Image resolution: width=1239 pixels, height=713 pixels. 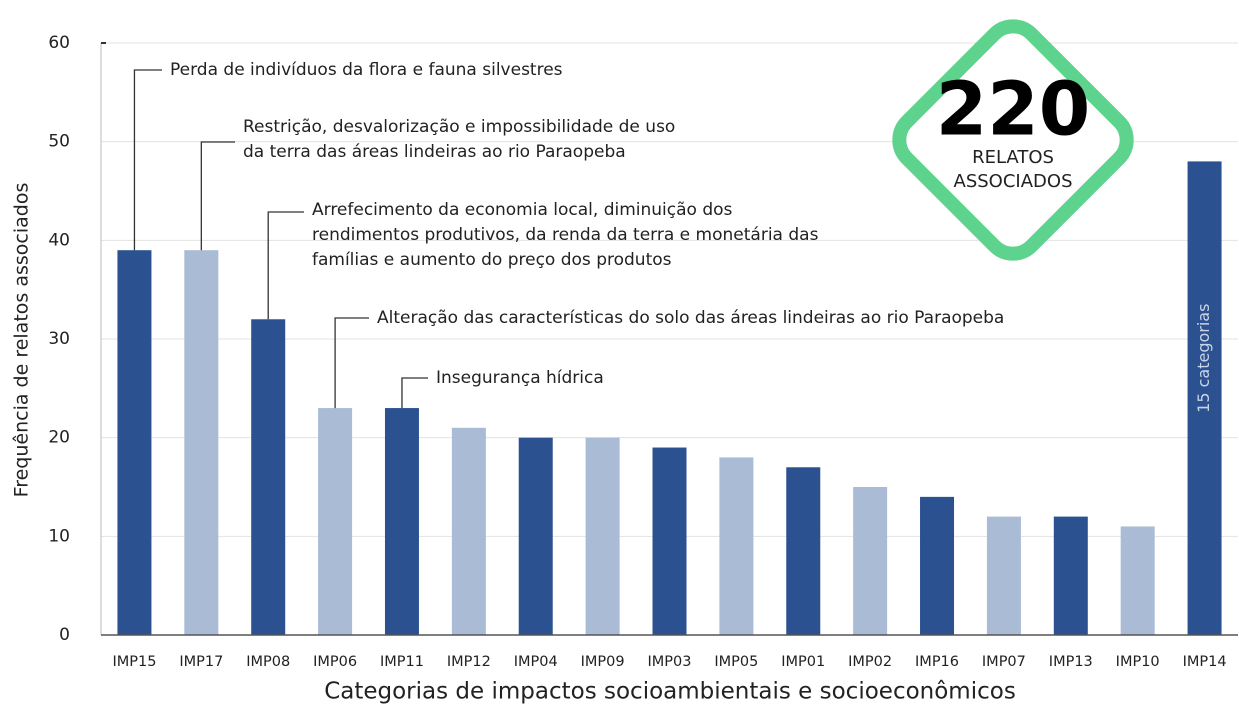 What do you see at coordinates (268, 662) in the screenshot?
I see `x-tick-label: IMP08` at bounding box center [268, 662].